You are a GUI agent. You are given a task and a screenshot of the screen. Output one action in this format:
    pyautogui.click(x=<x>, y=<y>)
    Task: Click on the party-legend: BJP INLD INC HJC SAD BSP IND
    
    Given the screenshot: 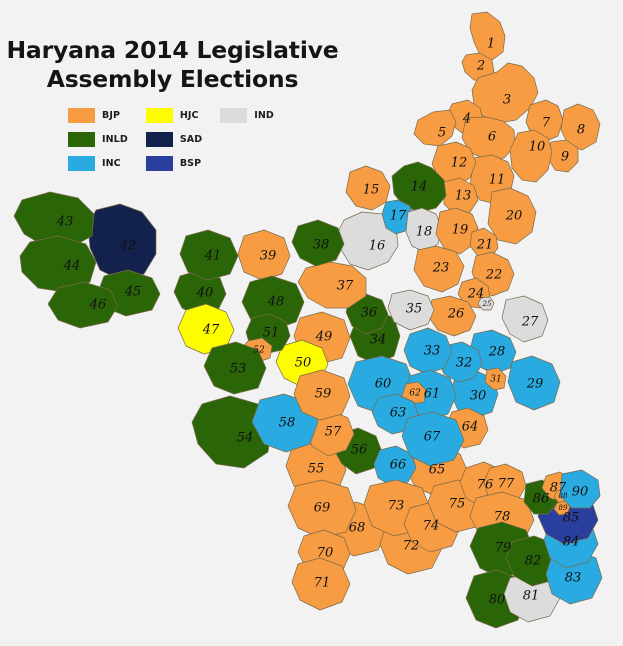 What is the action you would take?
    pyautogui.click(x=171, y=139)
    